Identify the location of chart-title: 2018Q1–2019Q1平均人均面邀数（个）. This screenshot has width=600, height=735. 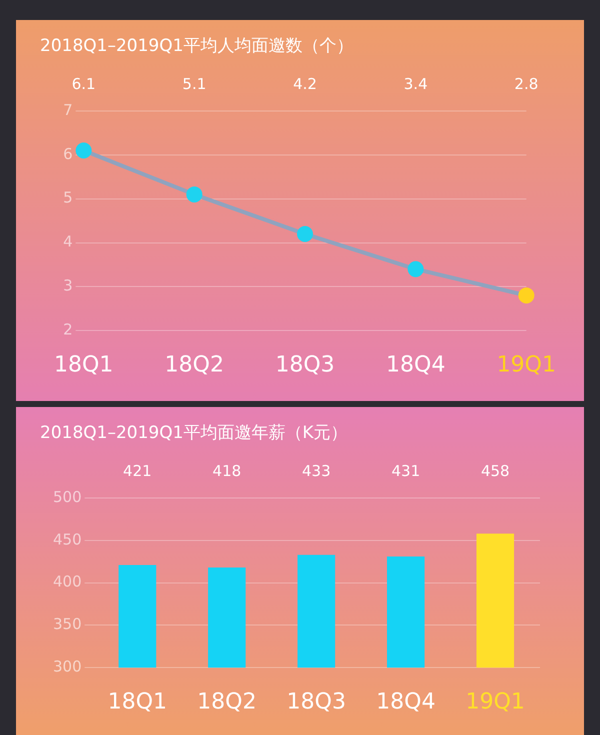
(197, 46).